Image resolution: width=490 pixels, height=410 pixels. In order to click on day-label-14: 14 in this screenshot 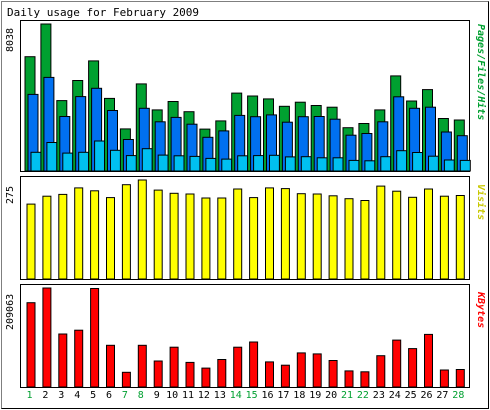, I will do `click(235, 395)`.